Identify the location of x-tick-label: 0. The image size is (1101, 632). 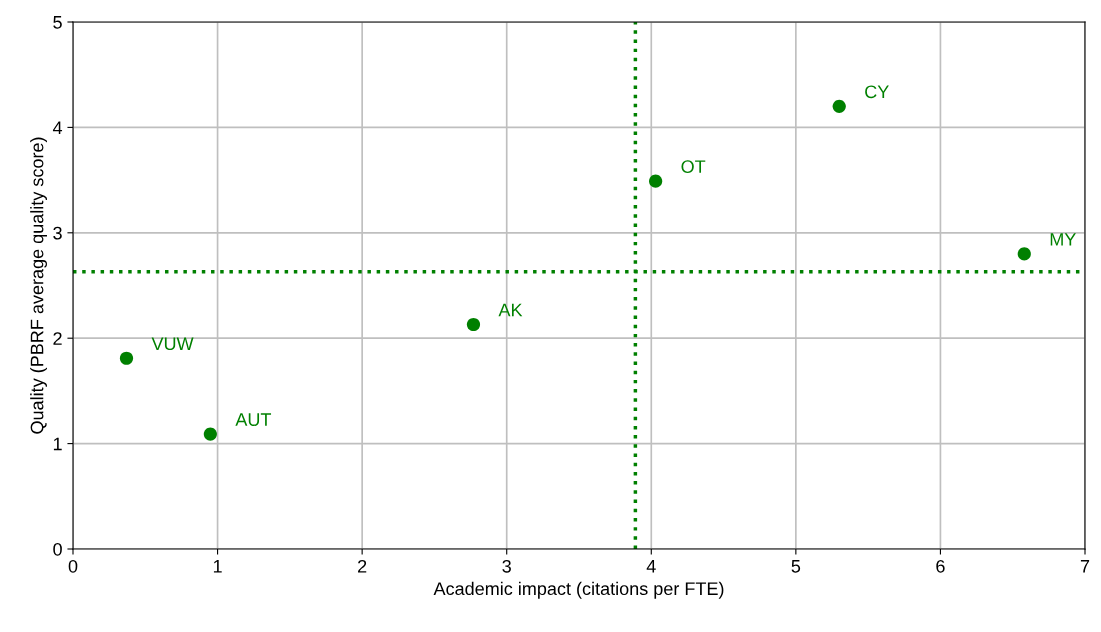
(73, 566).